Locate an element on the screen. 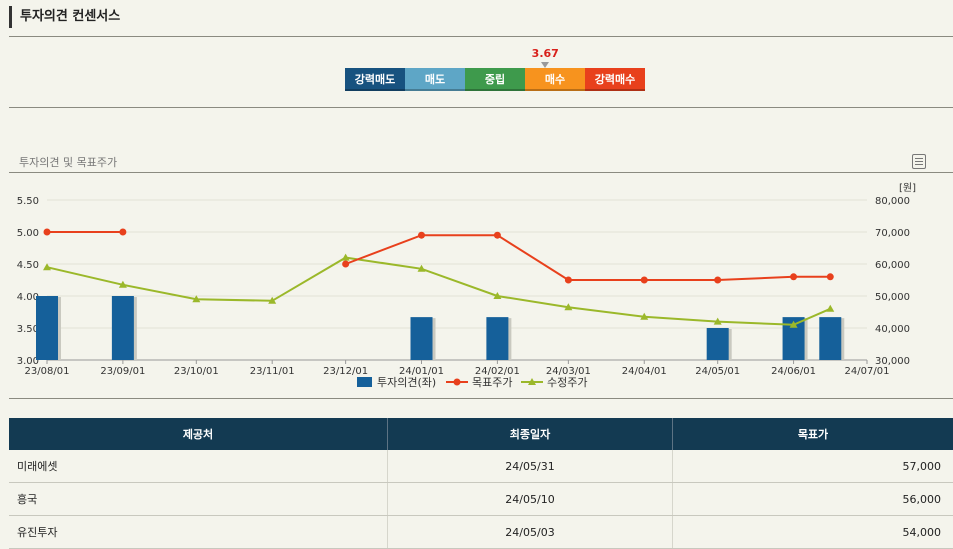  x-tick-label: 24/07/01 is located at coordinates (867, 371).